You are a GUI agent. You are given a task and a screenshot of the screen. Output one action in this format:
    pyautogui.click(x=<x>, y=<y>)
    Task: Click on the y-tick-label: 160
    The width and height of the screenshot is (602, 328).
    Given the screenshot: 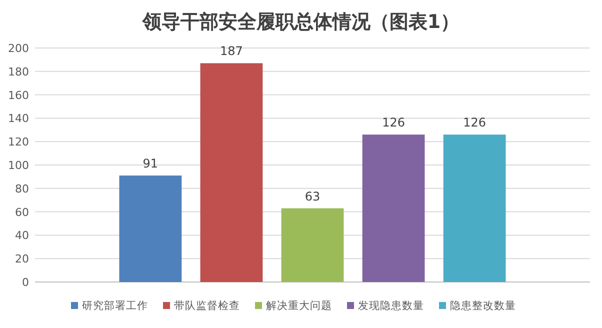 What is the action you would take?
    pyautogui.click(x=18, y=95)
    